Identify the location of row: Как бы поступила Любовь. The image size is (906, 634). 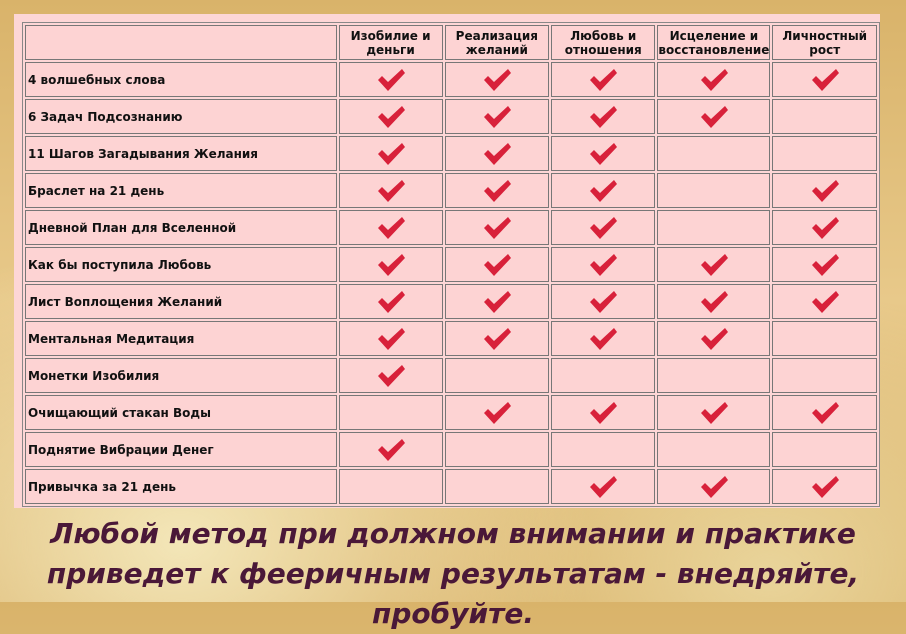
(451, 264).